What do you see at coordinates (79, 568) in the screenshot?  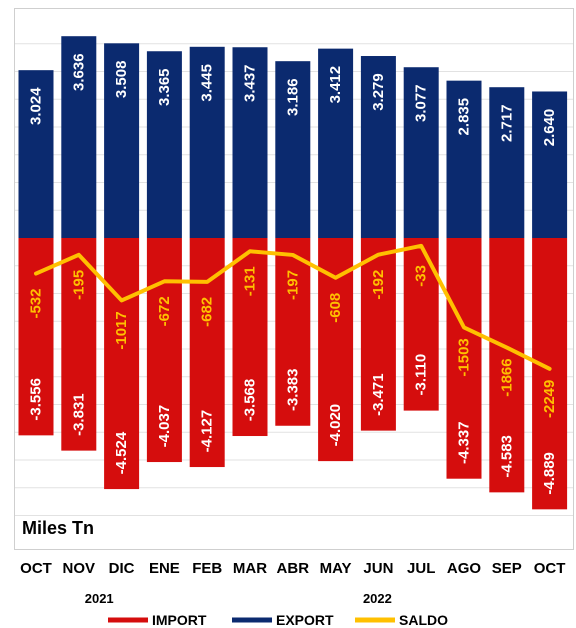 I see `x-tick-label: NOV` at bounding box center [79, 568].